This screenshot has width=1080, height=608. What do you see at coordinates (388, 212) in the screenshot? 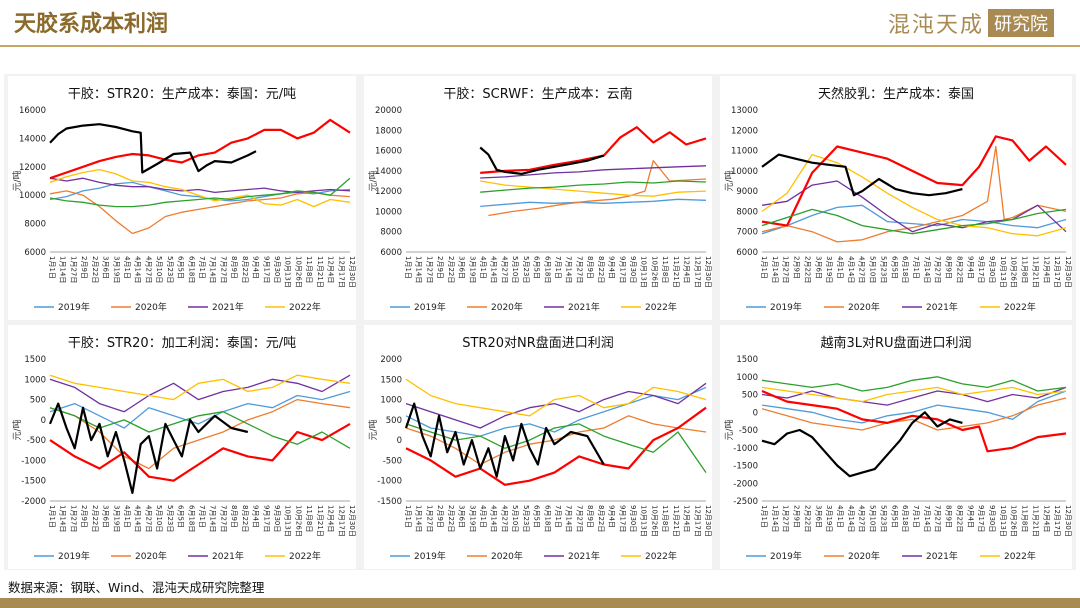
I see `y-tick-label: 10000` at bounding box center [388, 212].